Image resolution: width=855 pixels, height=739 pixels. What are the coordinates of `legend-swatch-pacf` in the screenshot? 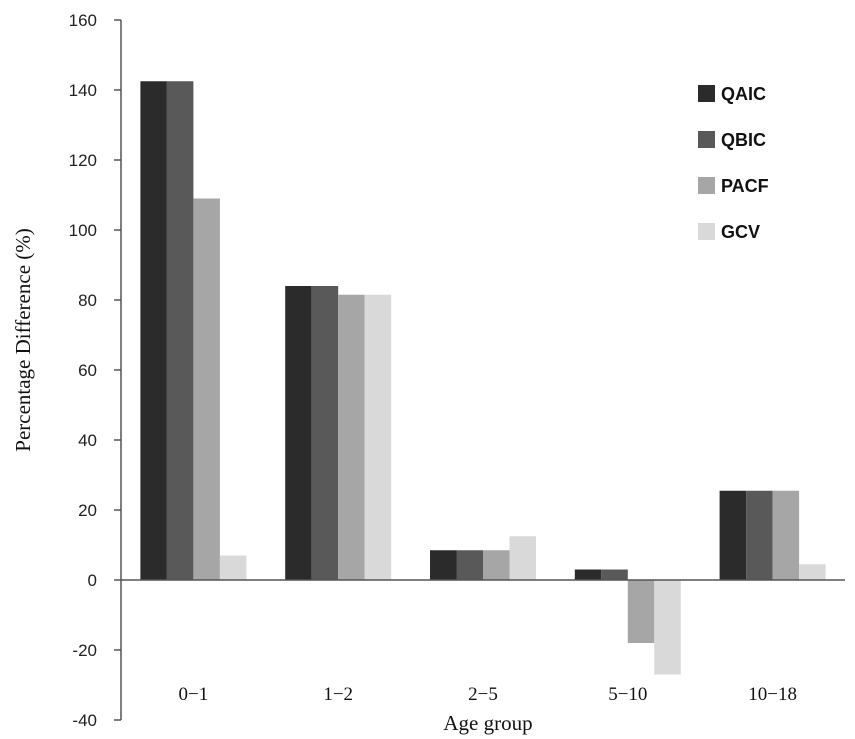 It's located at (706, 185).